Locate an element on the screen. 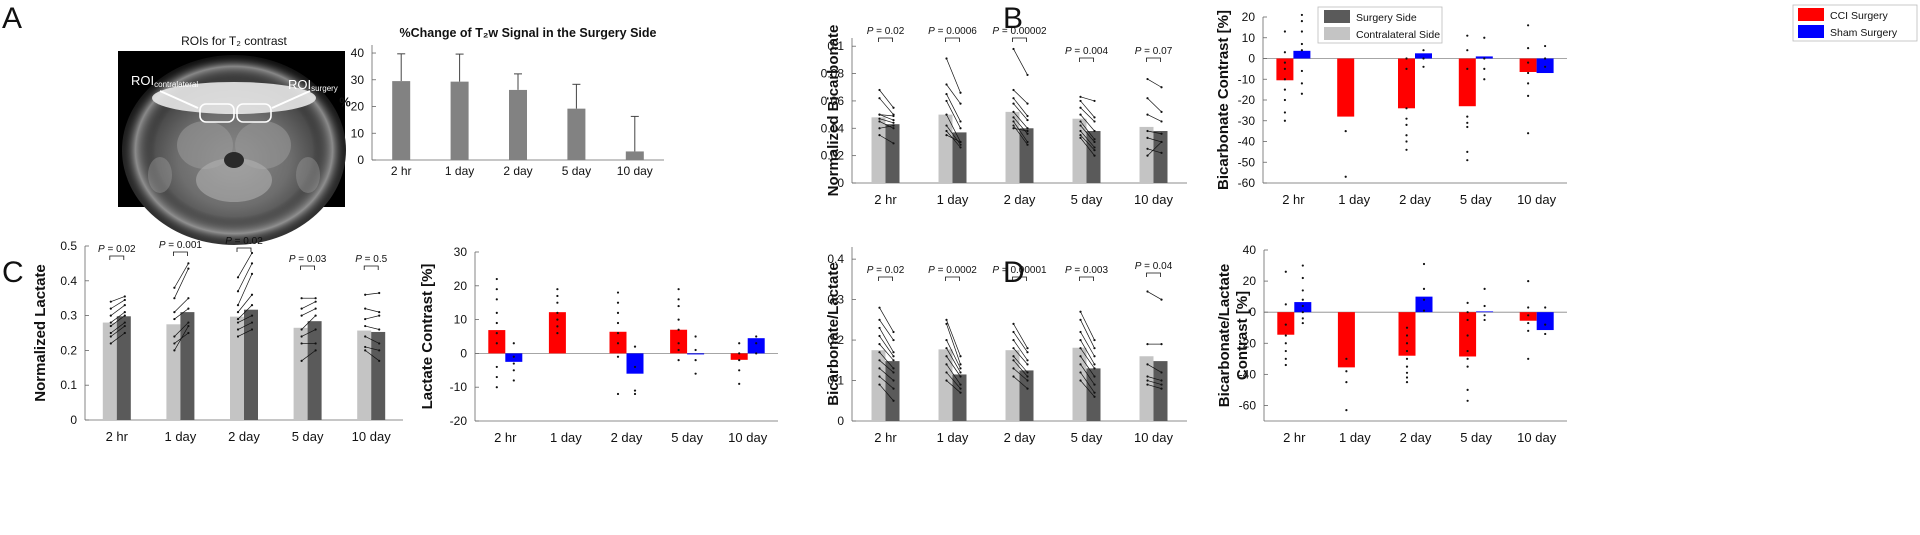 The width and height of the screenshot is (1920, 535). y-tick-label: -40 is located at coordinates (1248, 374).